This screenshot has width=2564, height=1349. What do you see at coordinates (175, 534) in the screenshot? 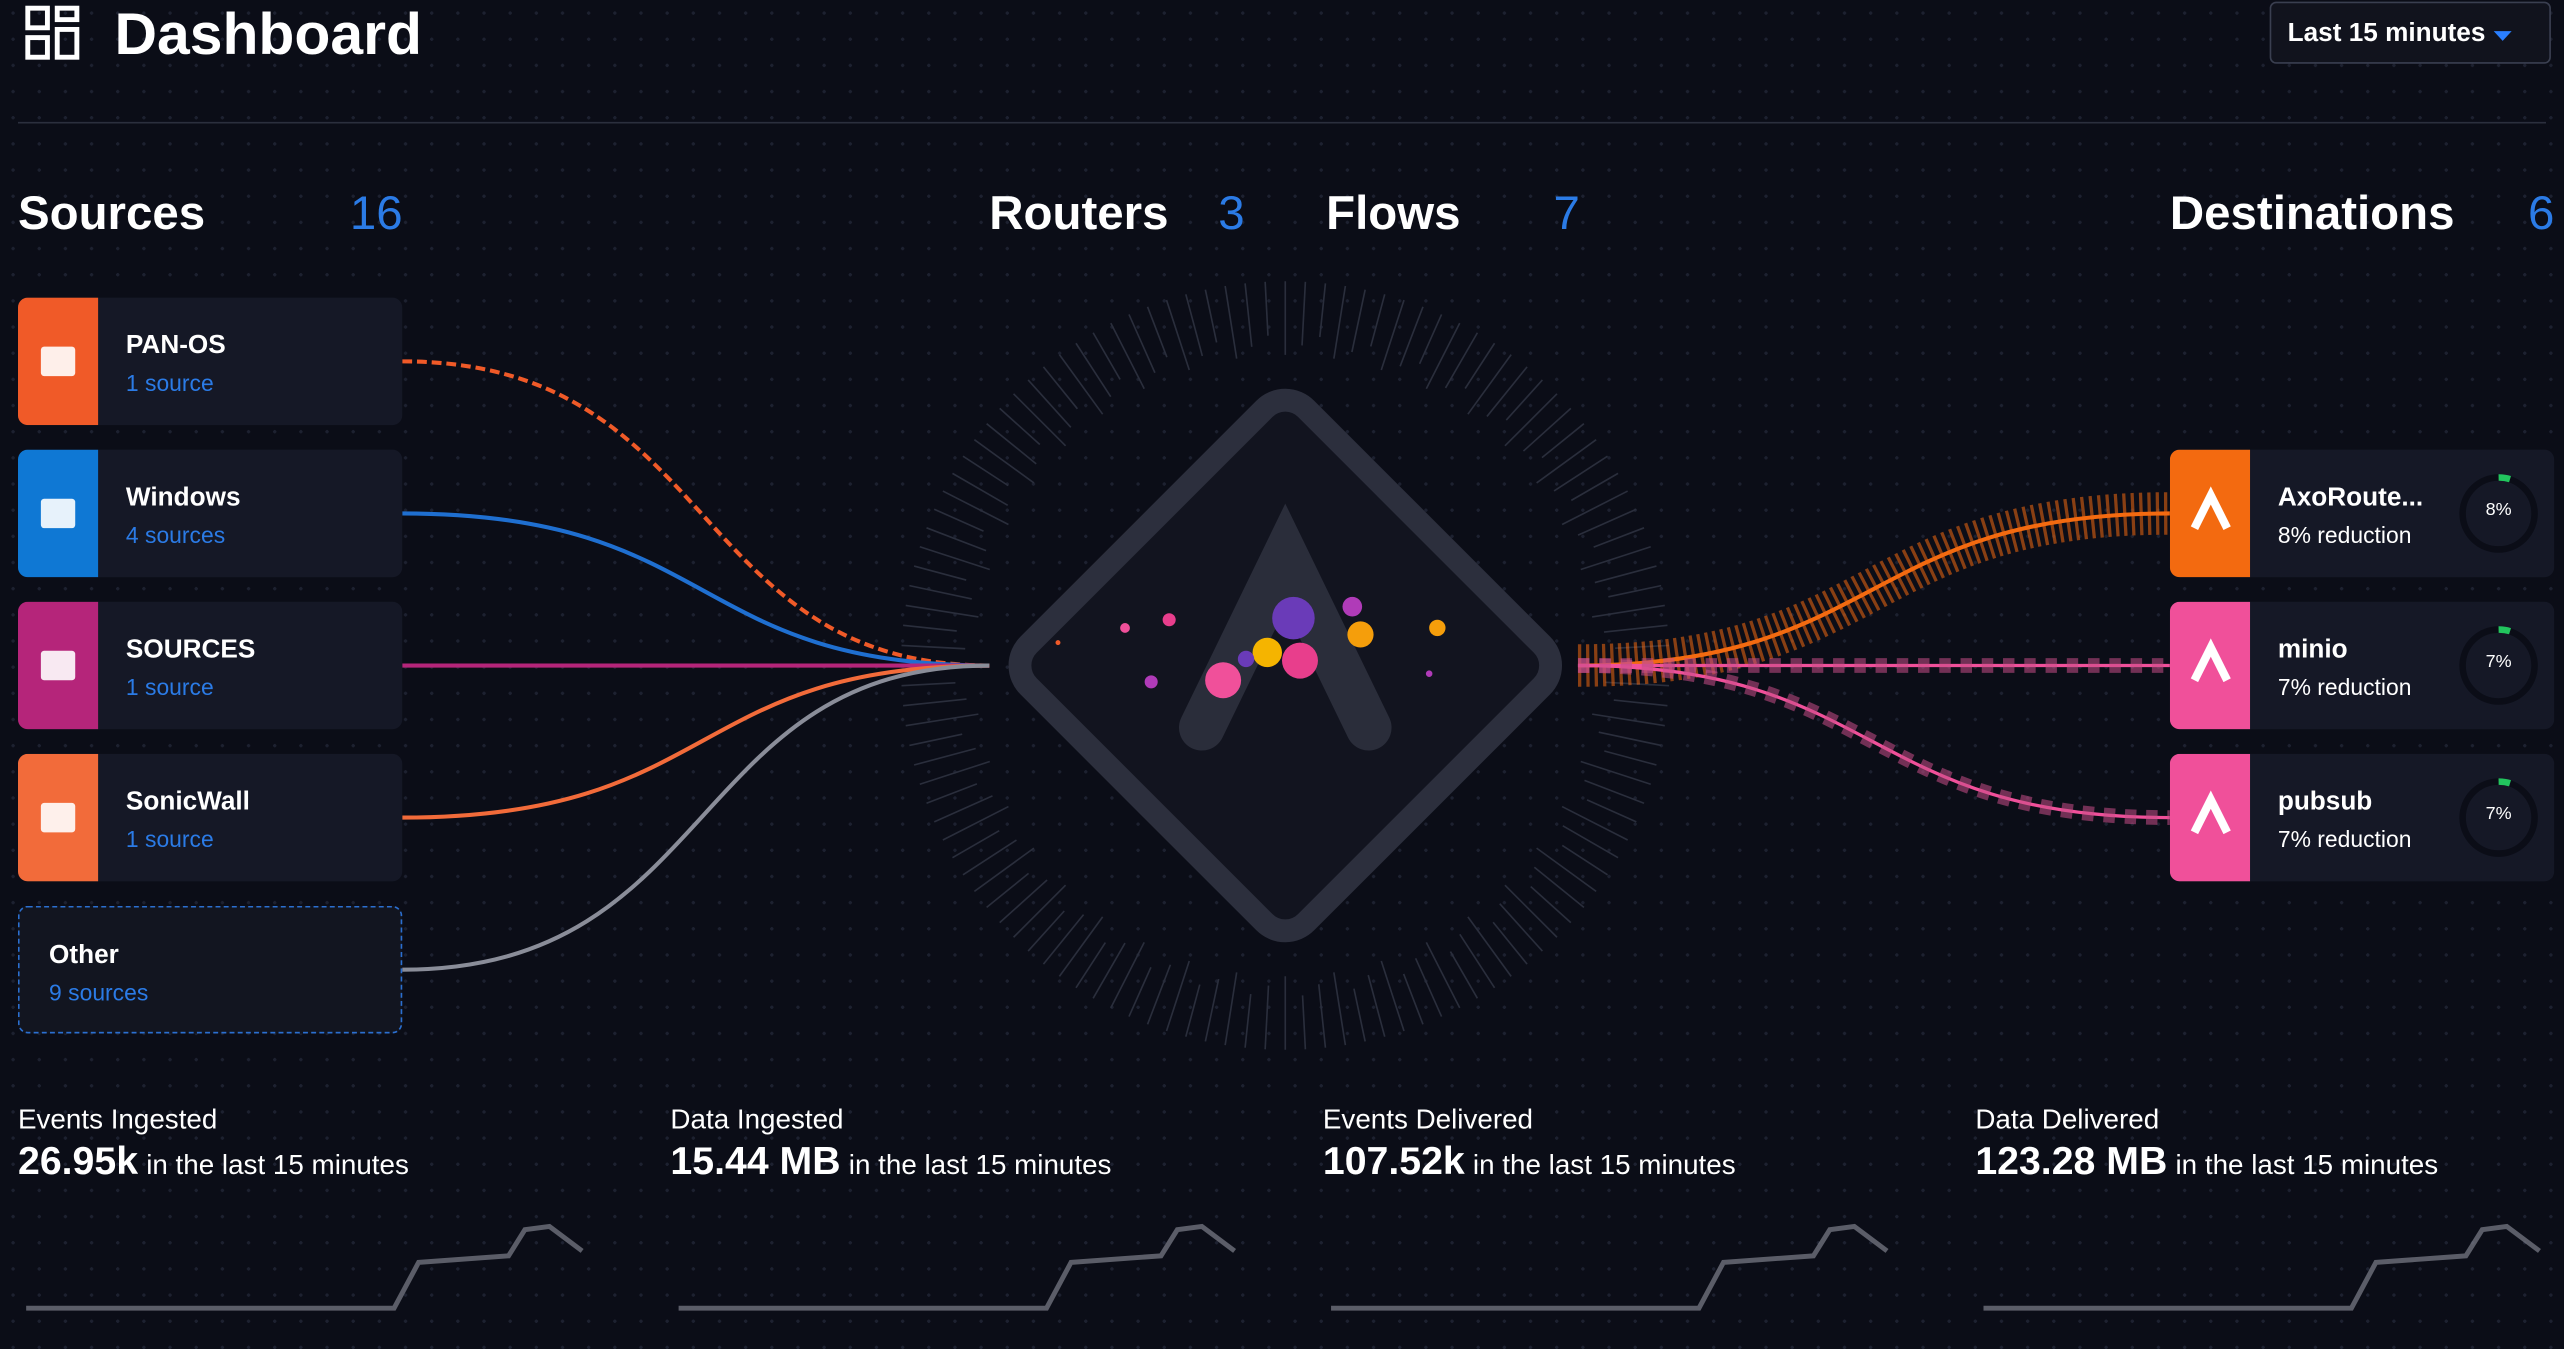
I see `source-detail: 4 sources` at bounding box center [175, 534].